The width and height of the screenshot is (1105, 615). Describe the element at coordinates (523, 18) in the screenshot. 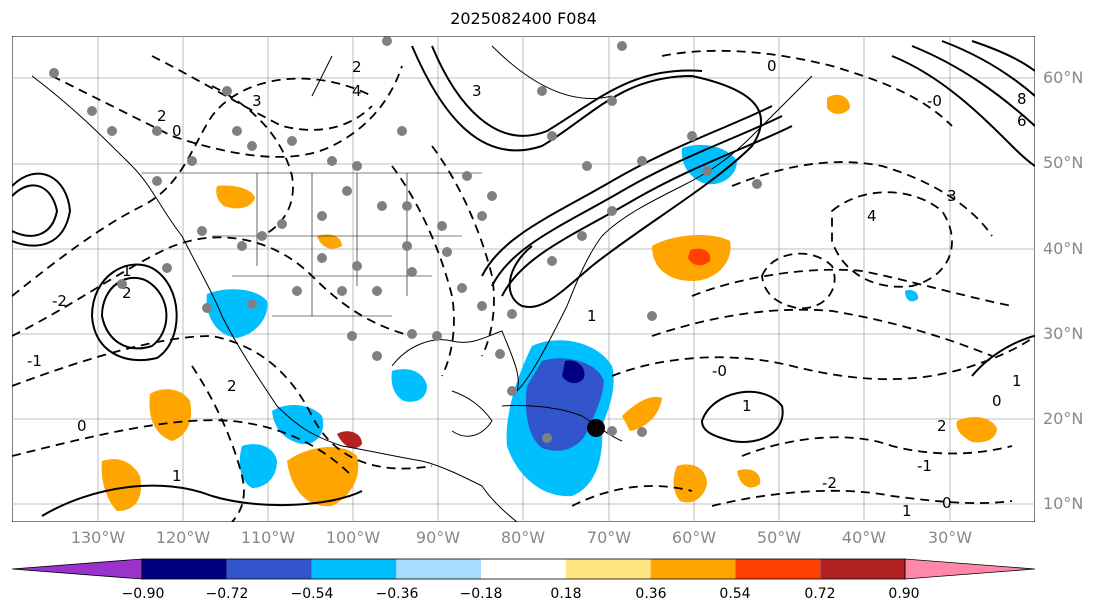

I see `map-title: 2025082400 F084` at that location.